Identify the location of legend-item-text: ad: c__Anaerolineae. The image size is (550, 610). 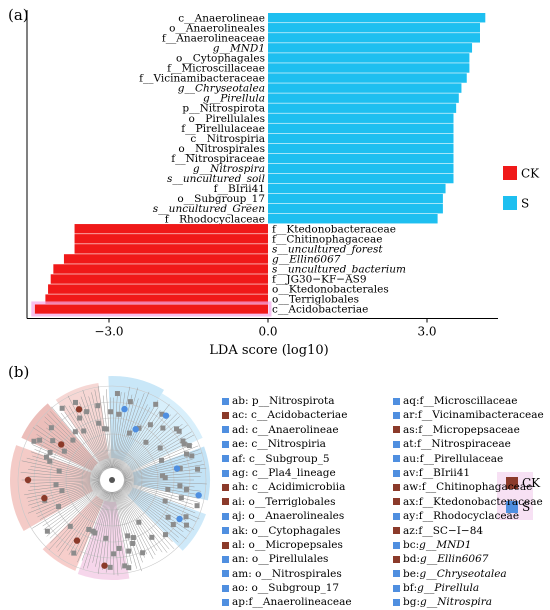
(285, 429).